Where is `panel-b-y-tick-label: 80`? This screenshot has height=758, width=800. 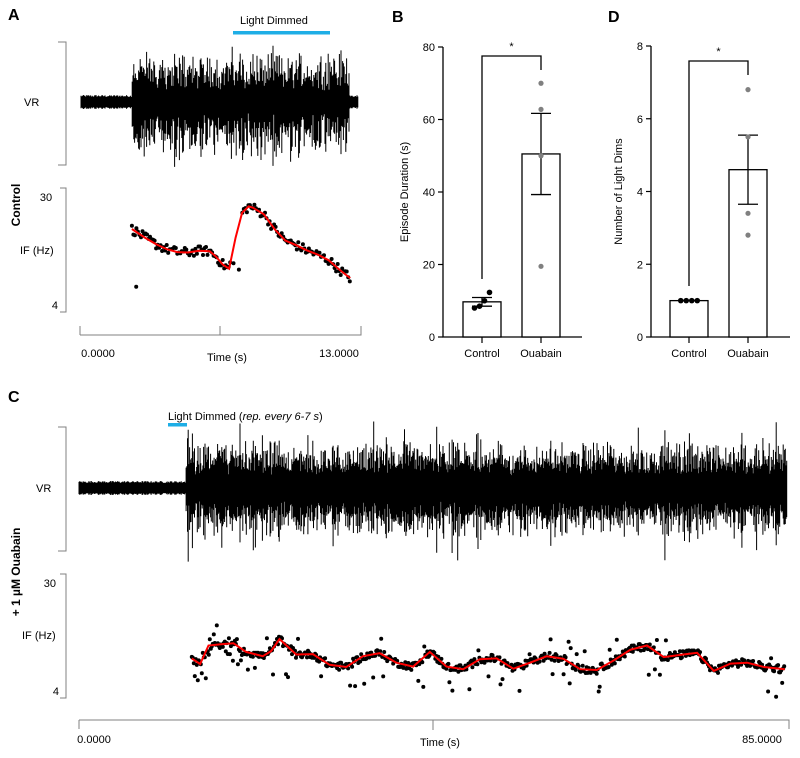 panel-b-y-tick-label: 80 is located at coordinates (429, 48).